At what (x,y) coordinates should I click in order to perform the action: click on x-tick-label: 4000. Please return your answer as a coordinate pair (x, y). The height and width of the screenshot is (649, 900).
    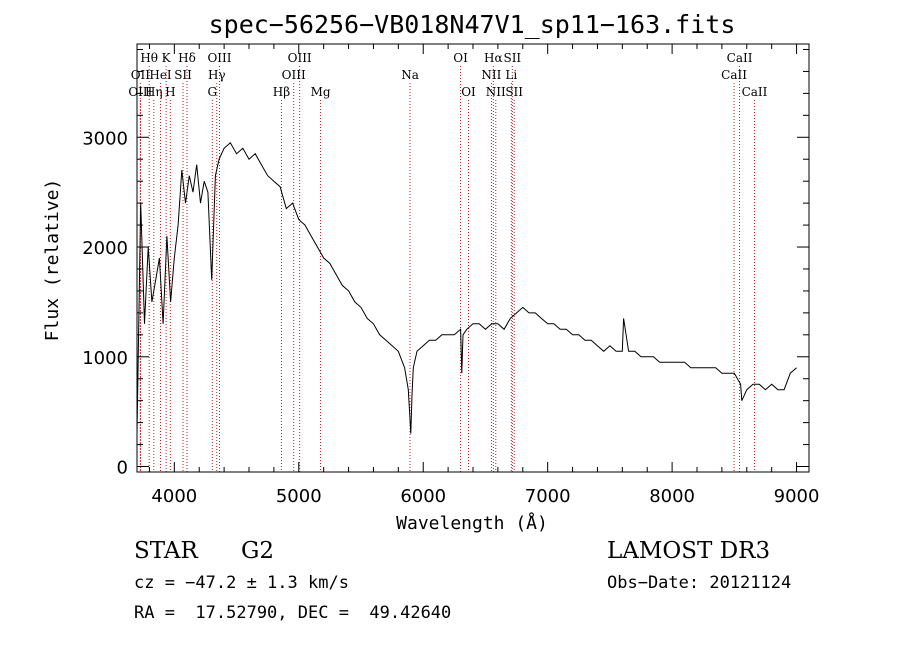
    Looking at the image, I should click on (174, 496).